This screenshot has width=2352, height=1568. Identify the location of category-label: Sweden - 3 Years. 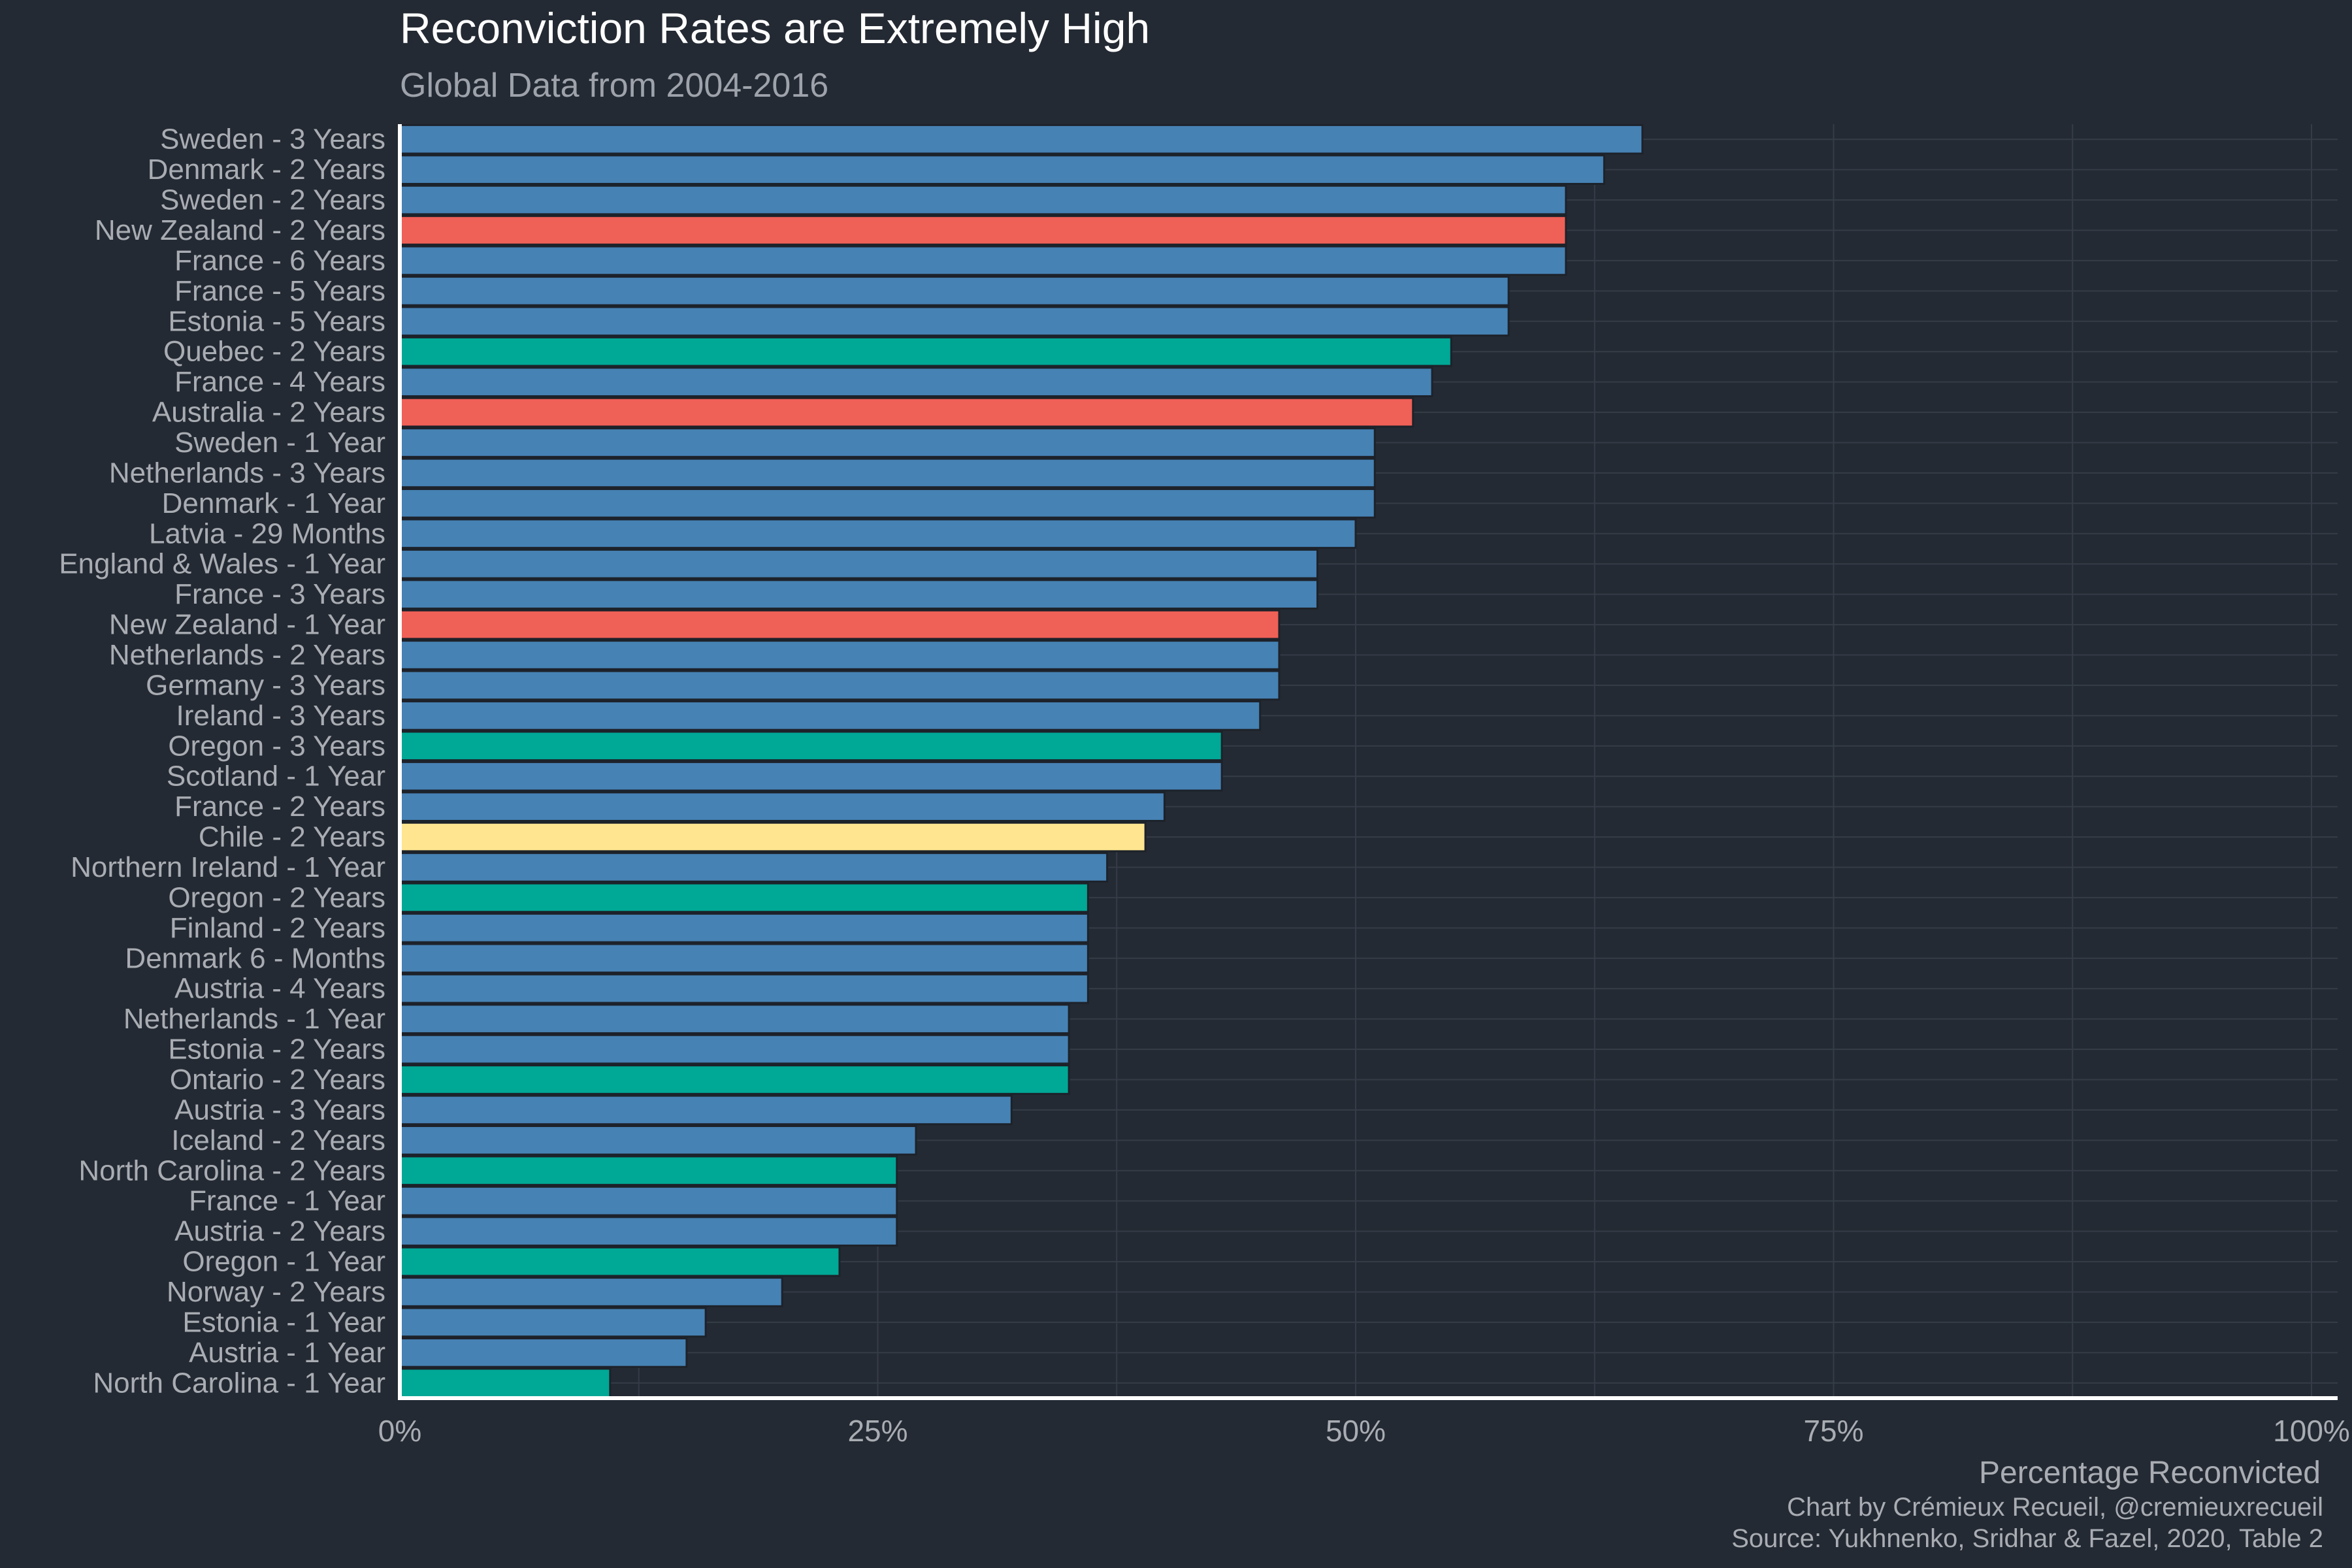
(272, 139).